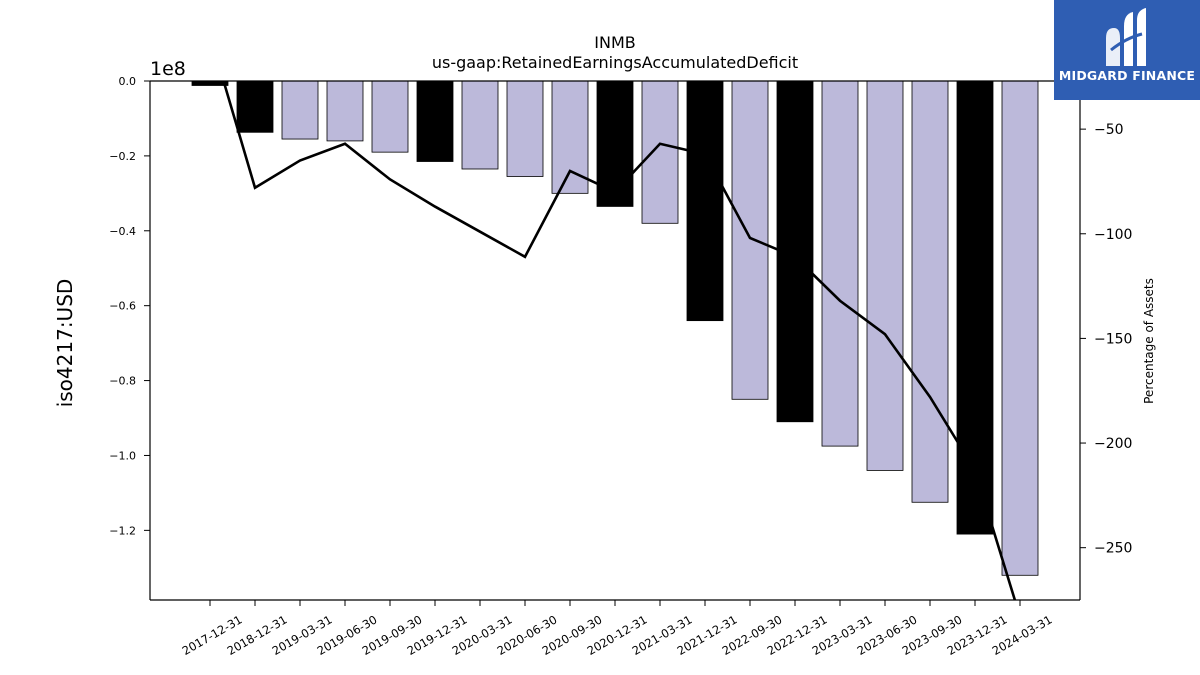 The width and height of the screenshot is (1200, 675). Describe the element at coordinates (1113, 339) in the screenshot. I see `y2-tick-label: −150` at that location.